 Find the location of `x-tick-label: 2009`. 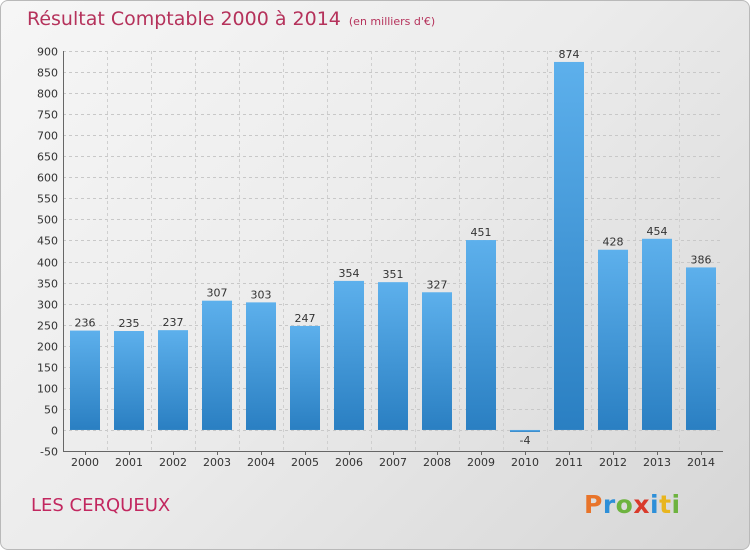

x-tick-label: 2009 is located at coordinates (481, 462).